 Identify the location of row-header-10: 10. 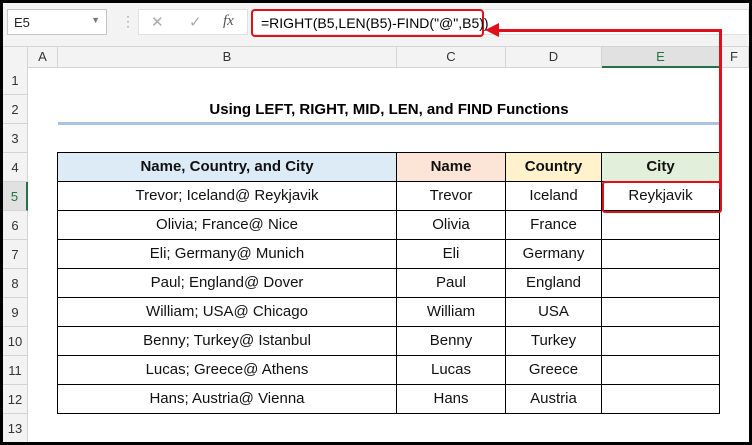
(15, 341).